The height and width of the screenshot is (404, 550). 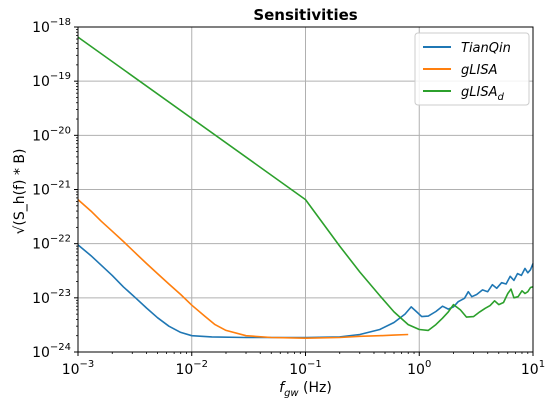 I want to click on x-tick-label: 10⁻³, so click(x=78, y=368).